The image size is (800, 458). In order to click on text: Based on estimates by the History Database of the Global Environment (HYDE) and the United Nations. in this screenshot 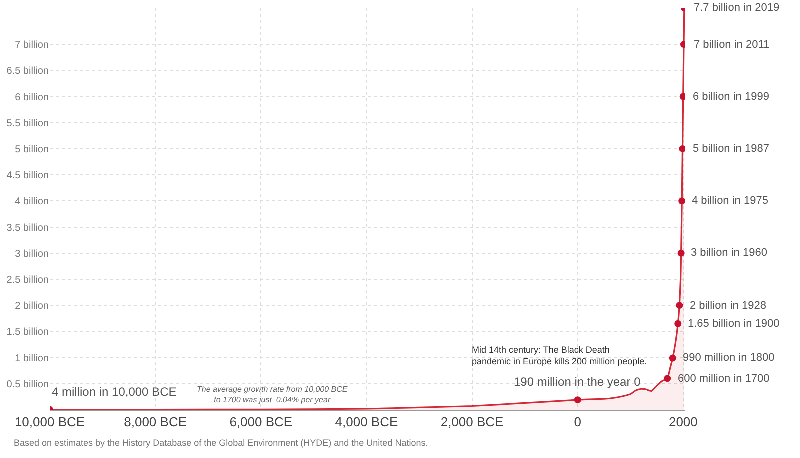, I will do `click(221, 443)`.